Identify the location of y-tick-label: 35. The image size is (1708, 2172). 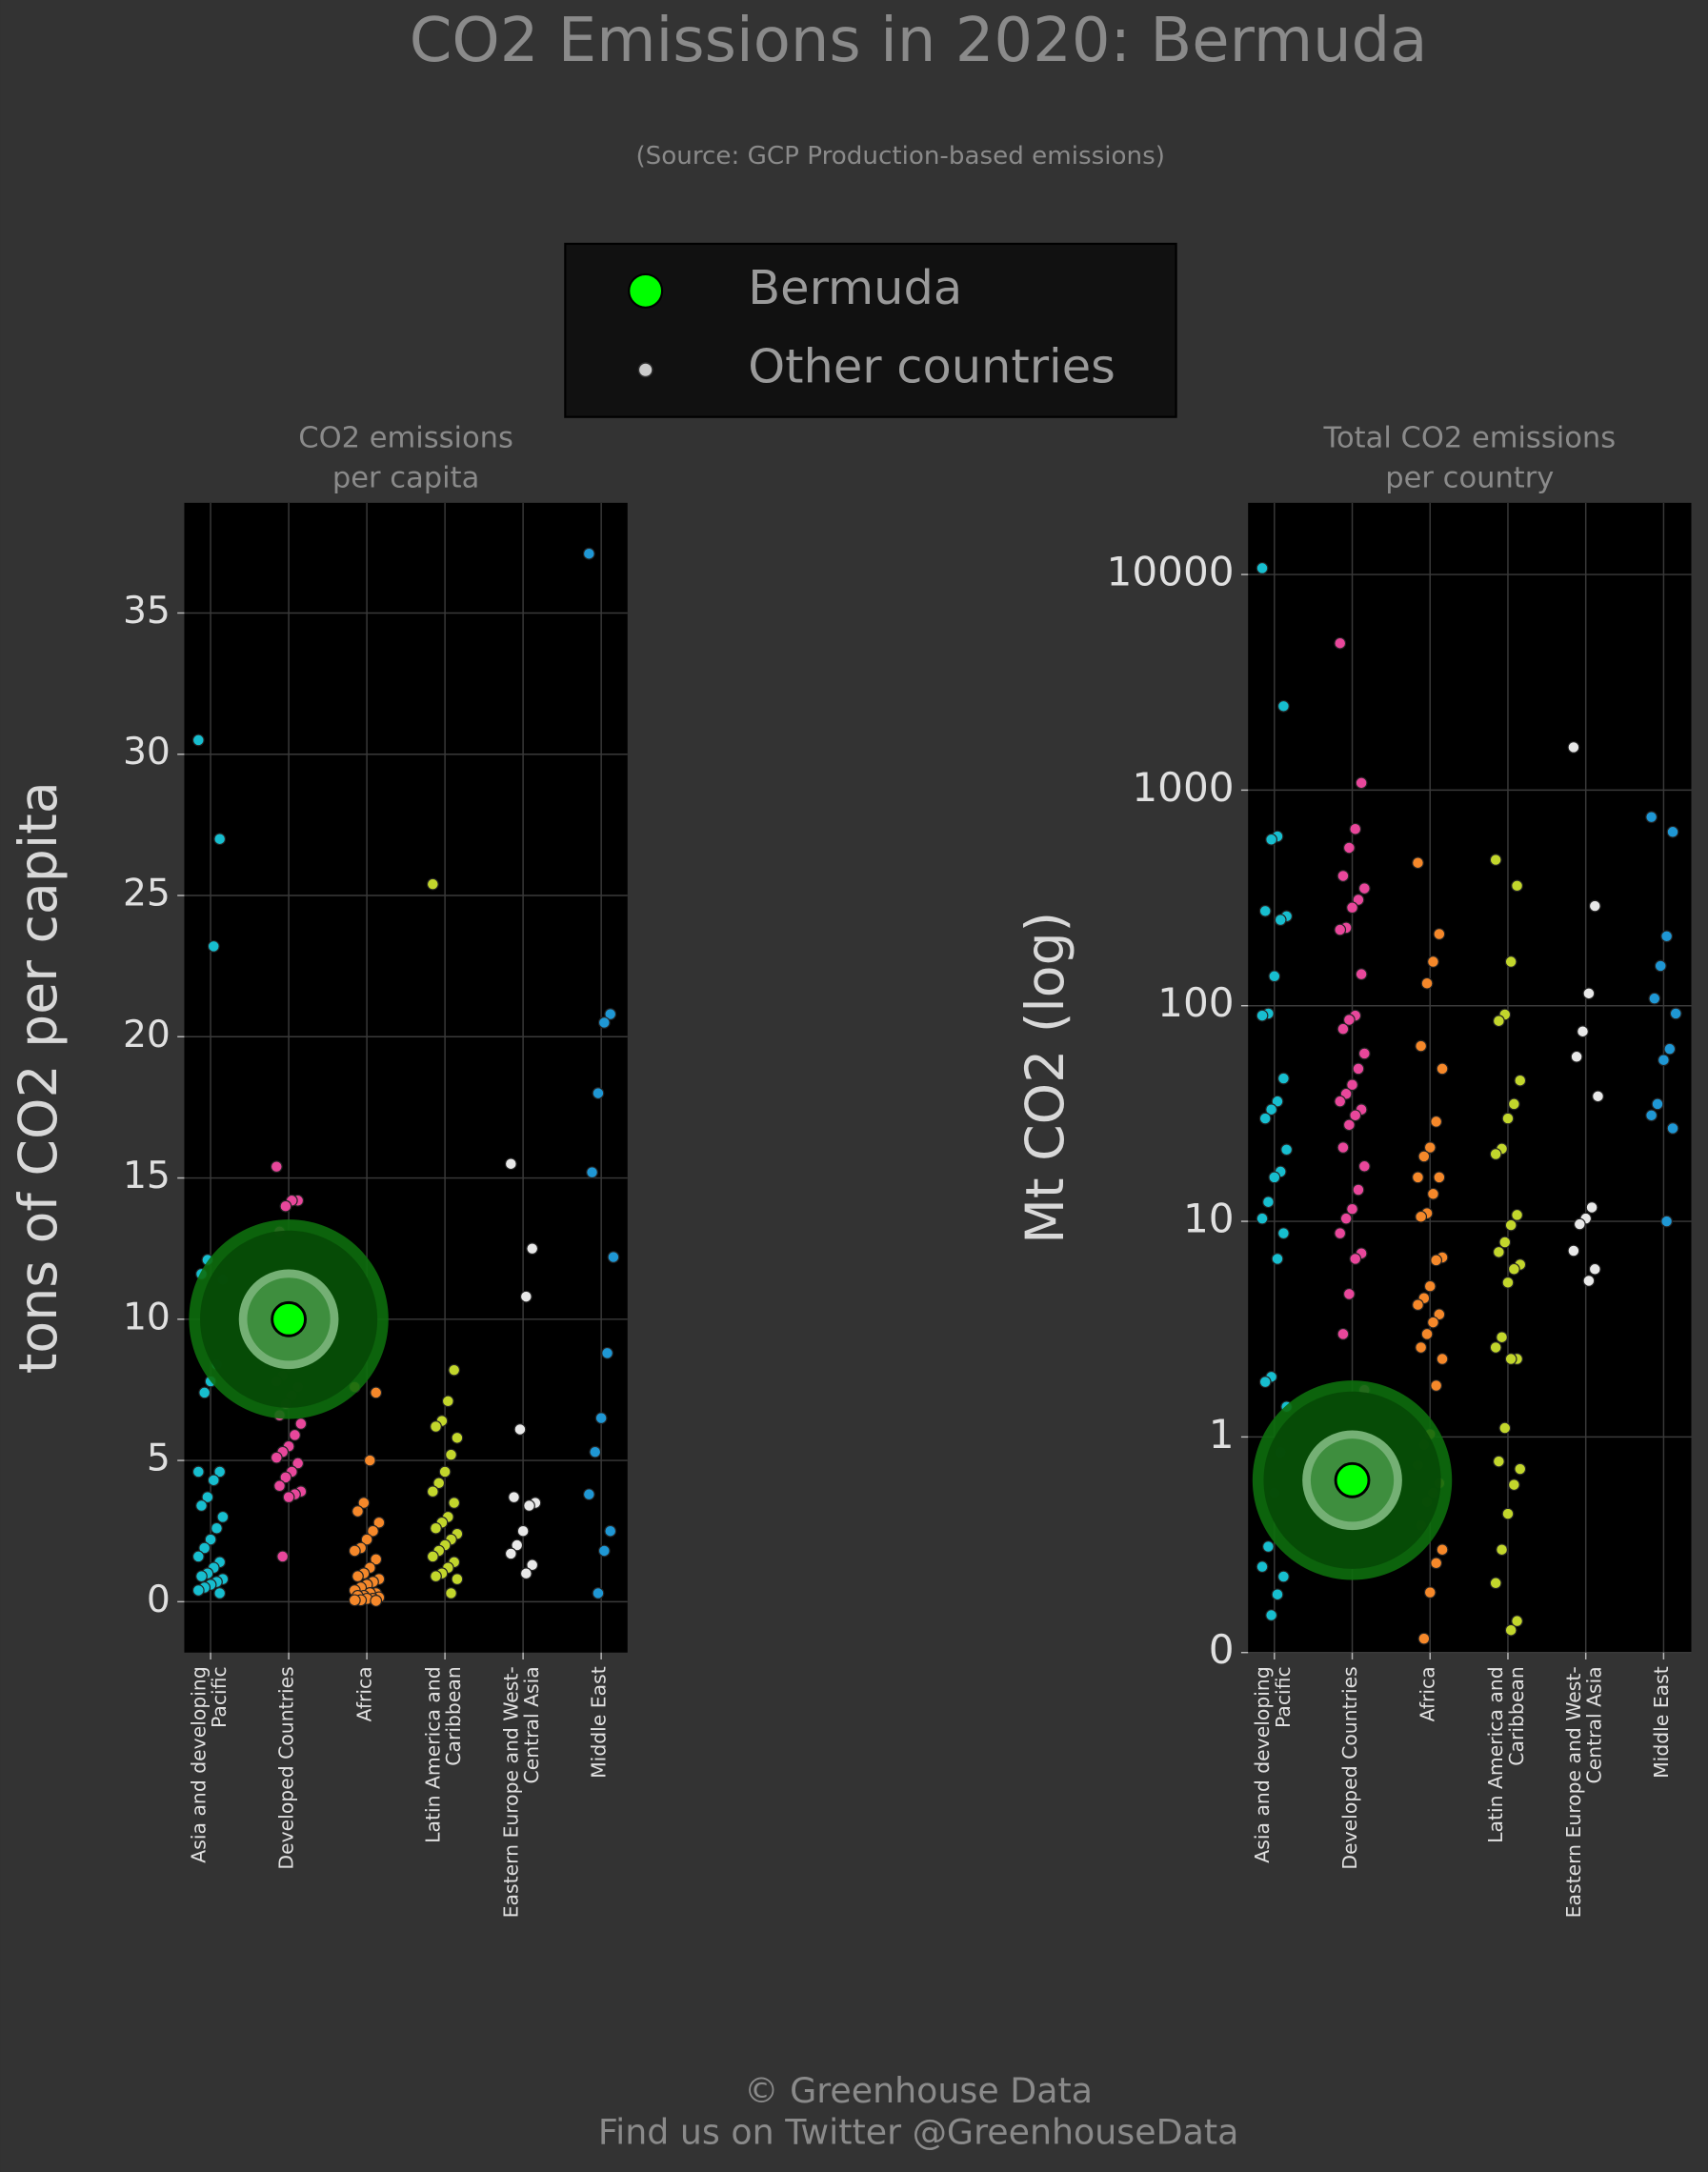
(147, 611).